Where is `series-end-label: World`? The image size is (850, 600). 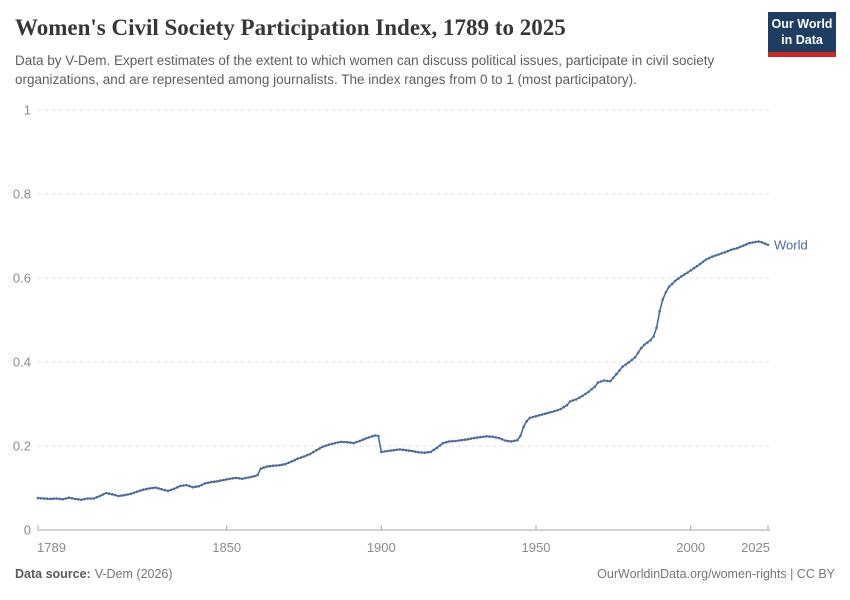
series-end-label: World is located at coordinates (791, 244).